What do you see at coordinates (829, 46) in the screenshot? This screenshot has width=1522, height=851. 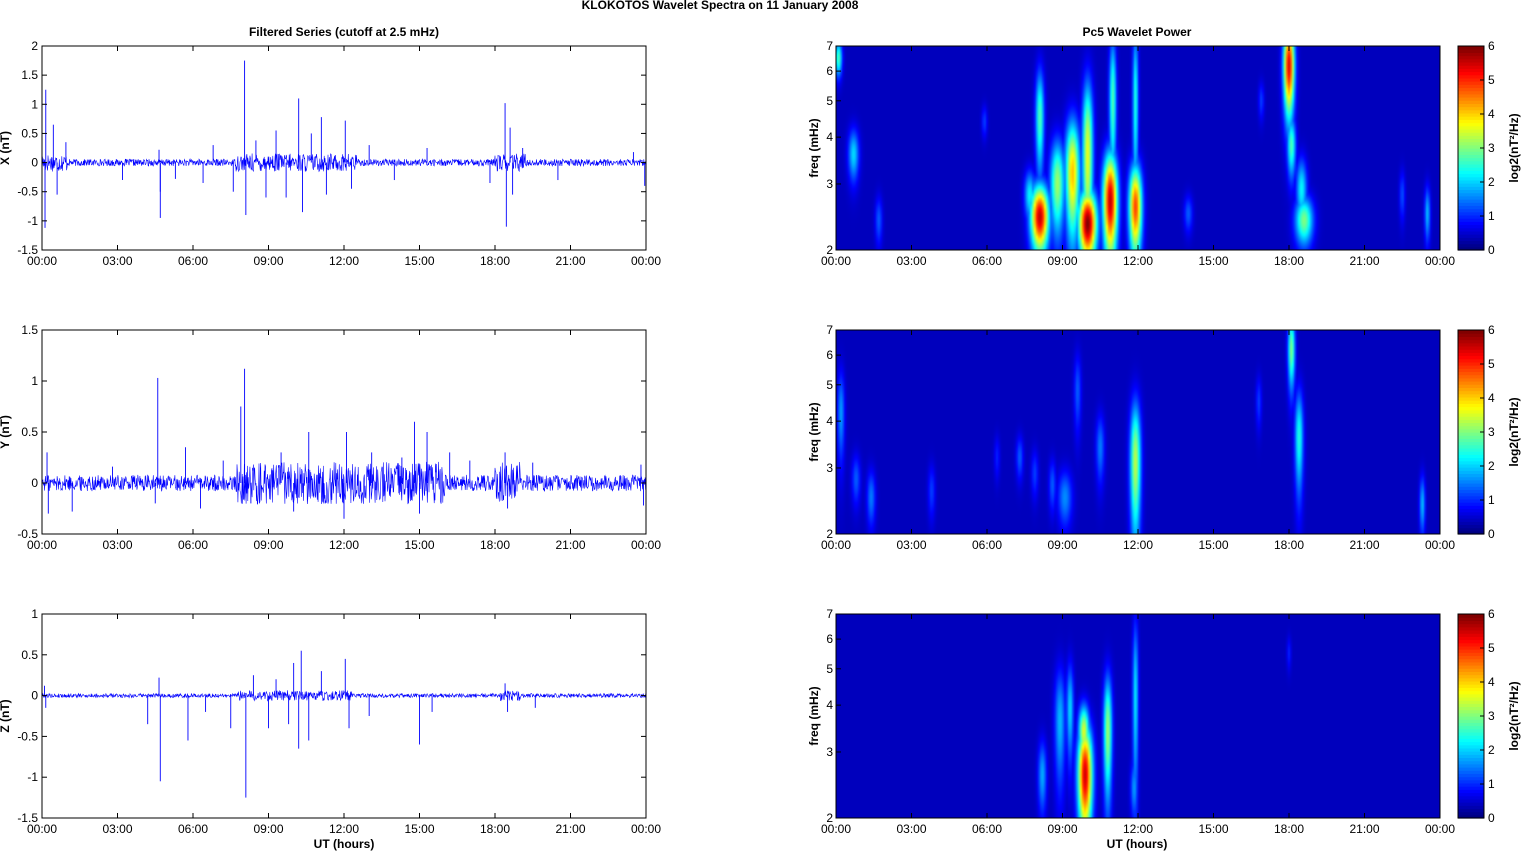 I see `y-tick-label: 7` at bounding box center [829, 46].